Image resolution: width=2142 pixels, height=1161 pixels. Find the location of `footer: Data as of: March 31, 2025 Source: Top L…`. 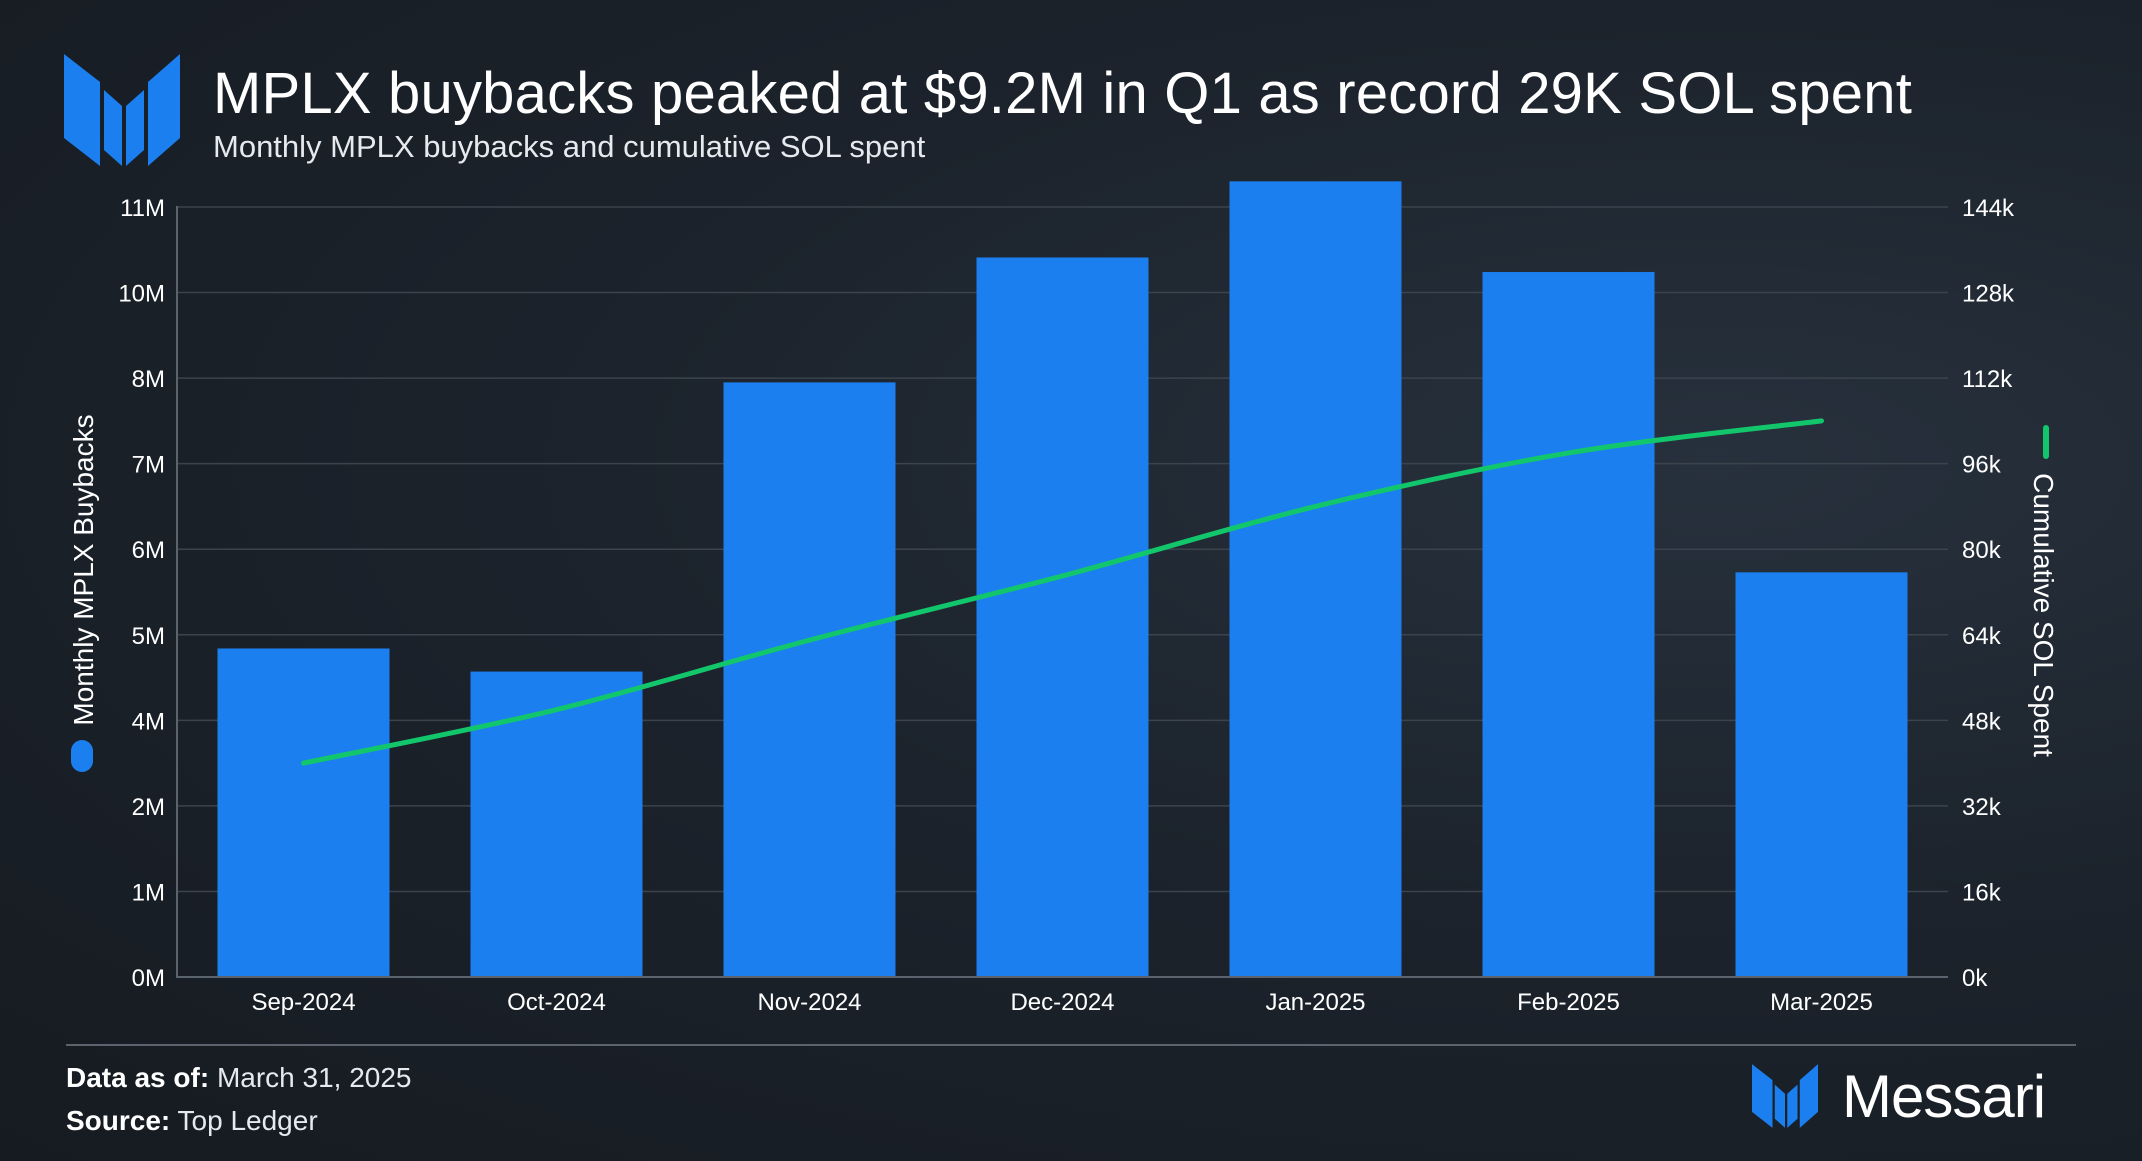

footer: Data as of: March 31, 2025 Source: Top L… is located at coordinates (239, 1099).